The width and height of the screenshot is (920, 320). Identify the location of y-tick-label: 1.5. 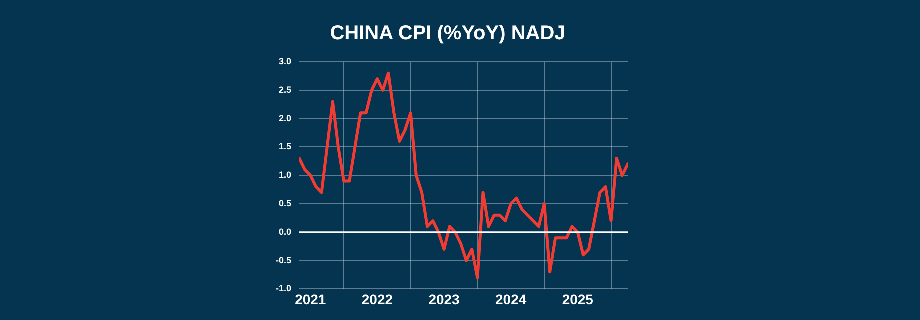
(285, 147).